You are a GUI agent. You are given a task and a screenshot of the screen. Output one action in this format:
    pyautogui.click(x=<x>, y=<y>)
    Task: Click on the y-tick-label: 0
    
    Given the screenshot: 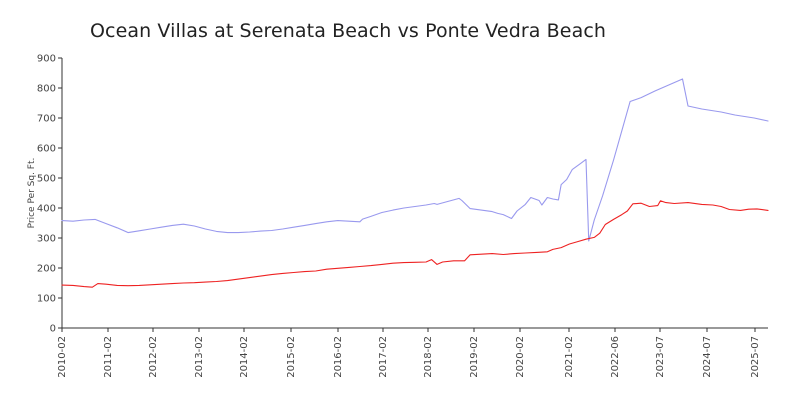 What is the action you would take?
    pyautogui.click(x=53, y=329)
    